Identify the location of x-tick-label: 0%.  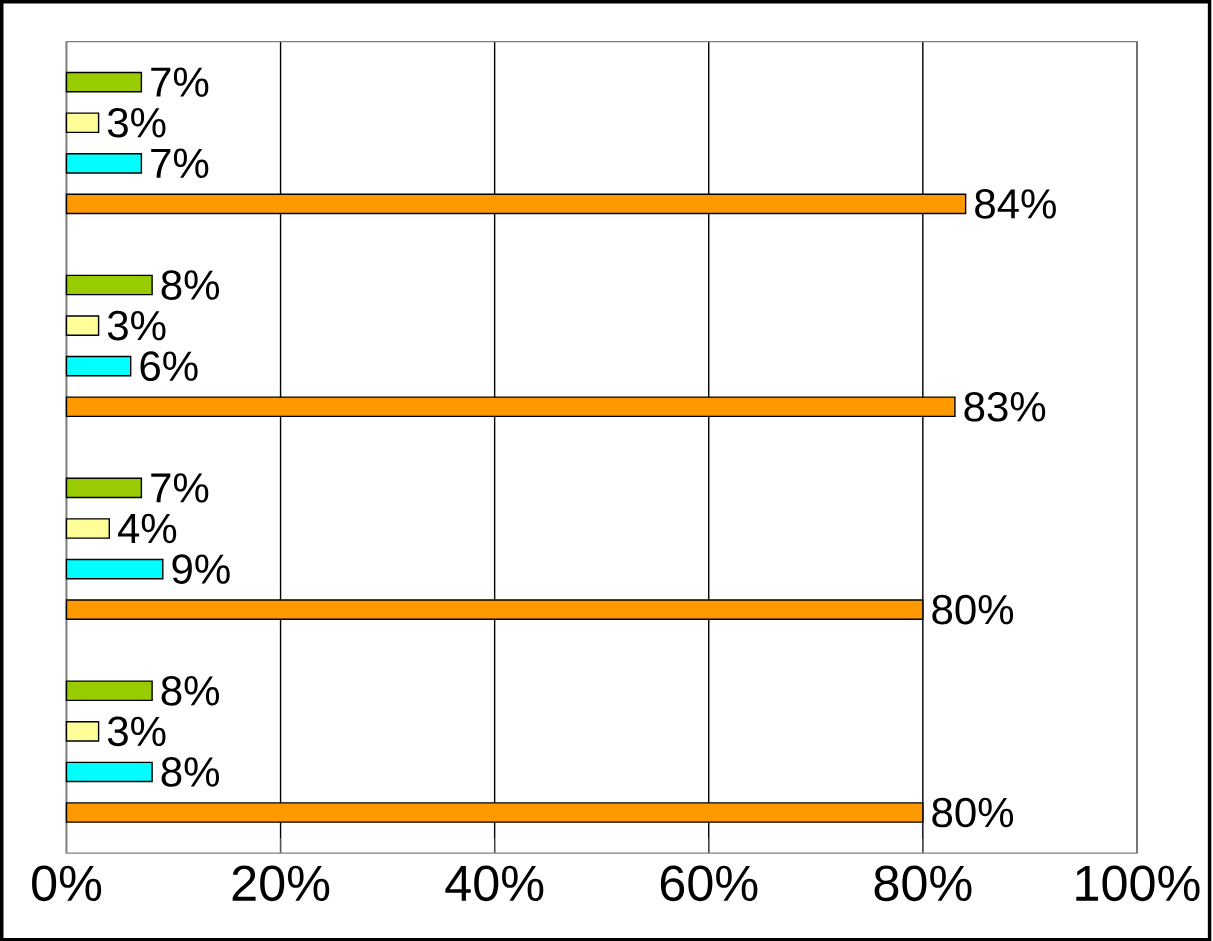
(67, 883).